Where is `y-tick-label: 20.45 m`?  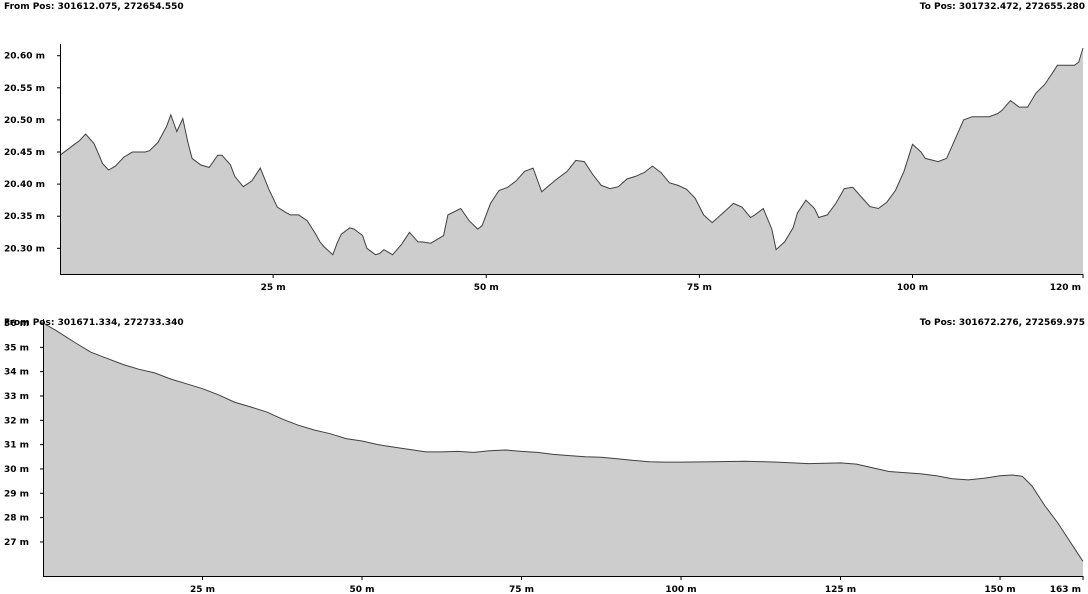
y-tick-label: 20.45 m is located at coordinates (24, 153).